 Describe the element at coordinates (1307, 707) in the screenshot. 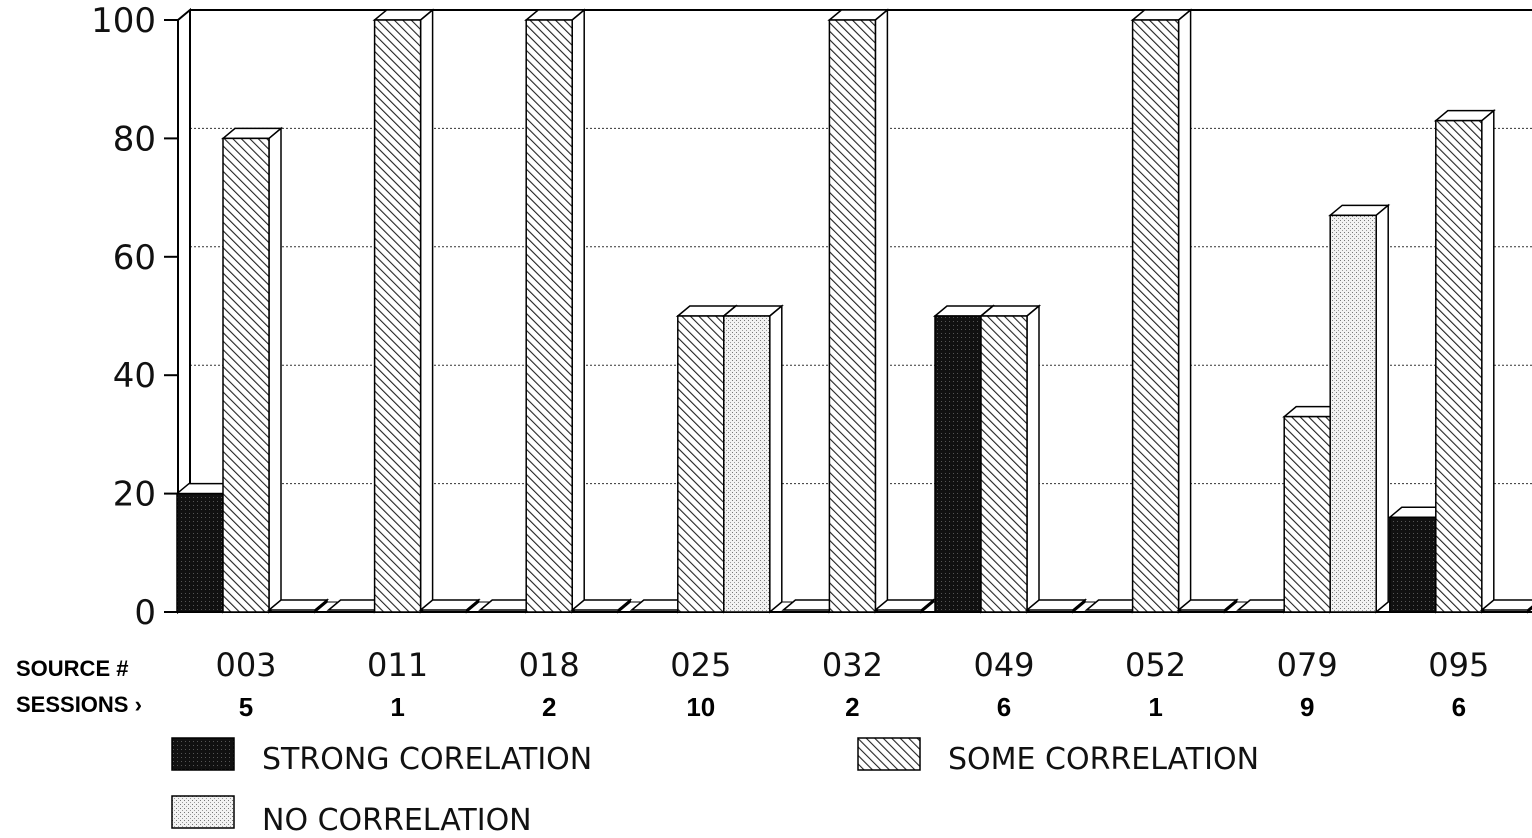

I see `sessions-value: 9` at that location.